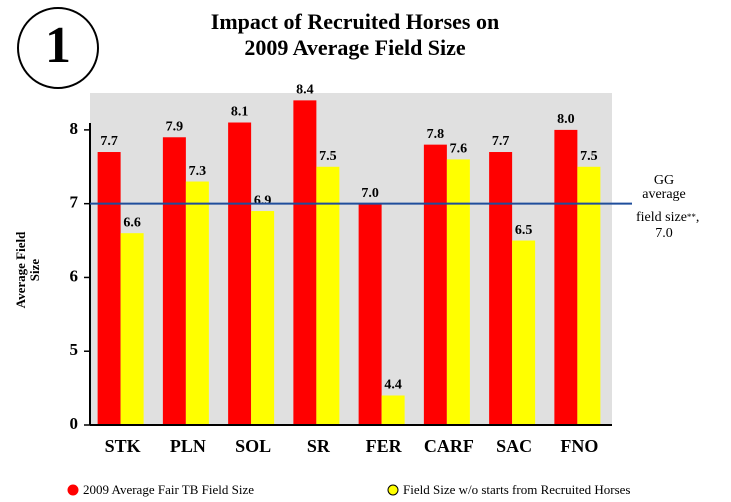 The height and width of the screenshot is (502, 731). I want to click on x-tick-label: SAC, so click(514, 446).